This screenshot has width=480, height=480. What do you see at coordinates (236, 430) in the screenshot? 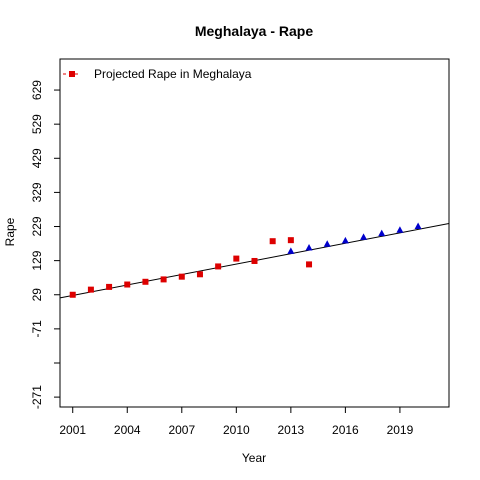
I see `x-tick-label: 2010` at bounding box center [236, 430].